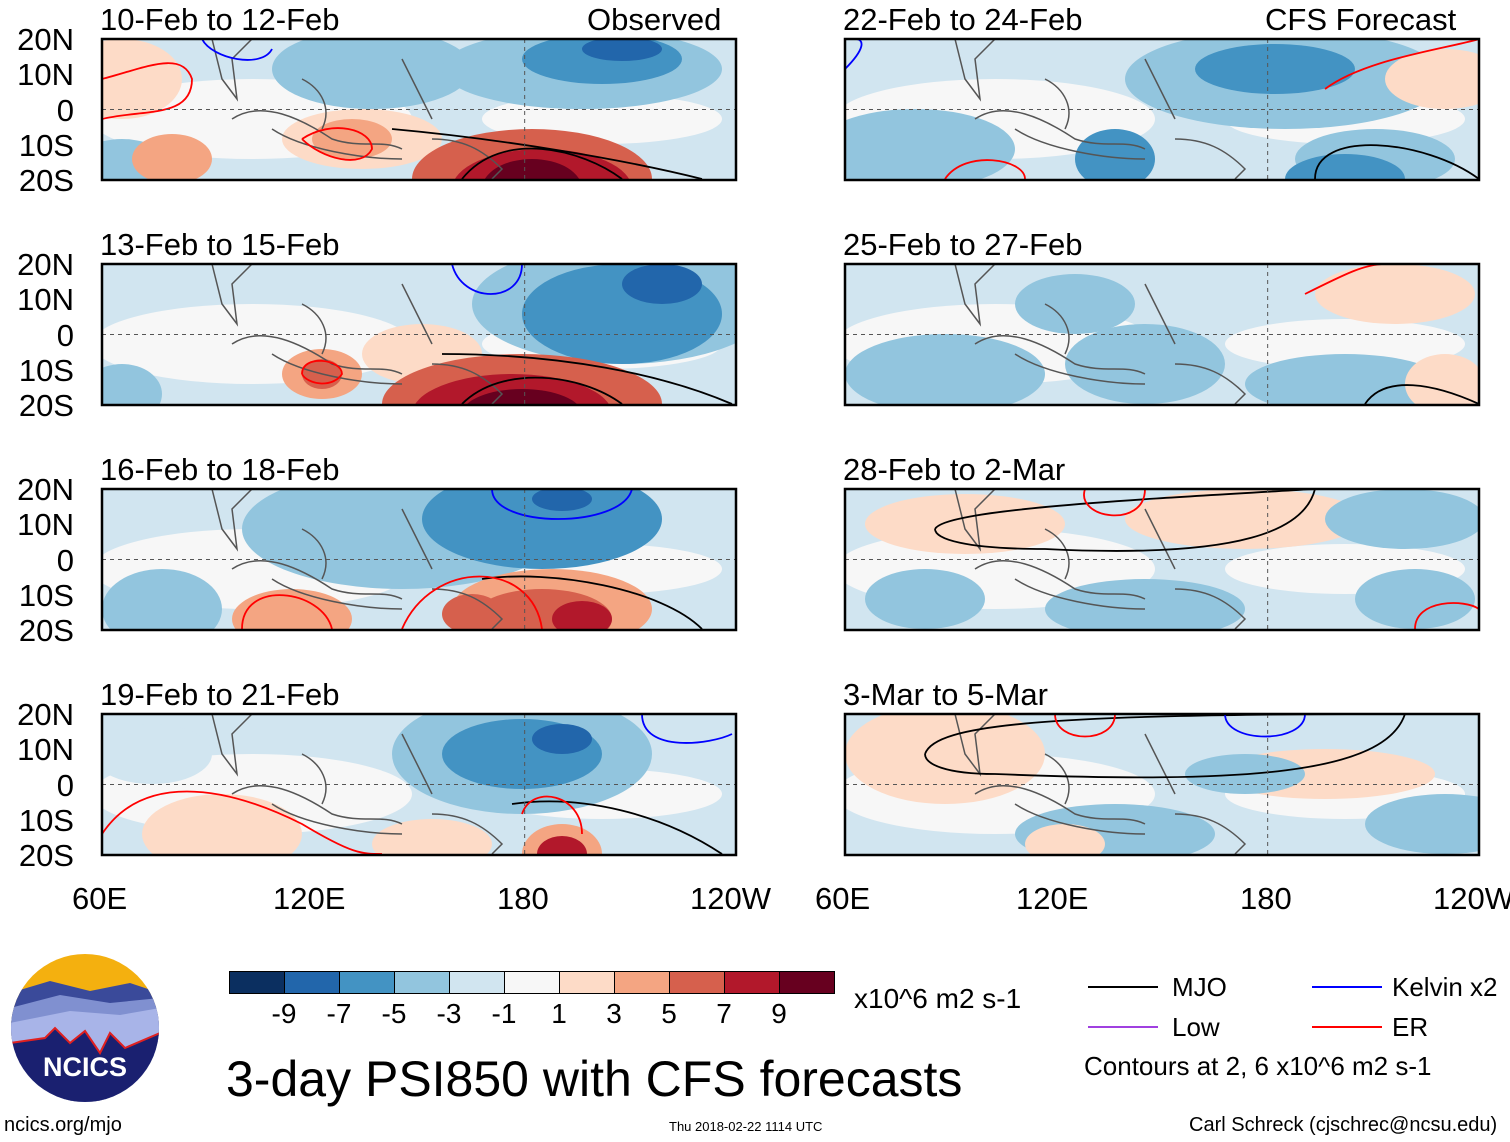 Image resolution: width=1510 pixels, height=1142 pixels. I want to click on panel-title: 13-Feb to 15-Feb, so click(220, 244).